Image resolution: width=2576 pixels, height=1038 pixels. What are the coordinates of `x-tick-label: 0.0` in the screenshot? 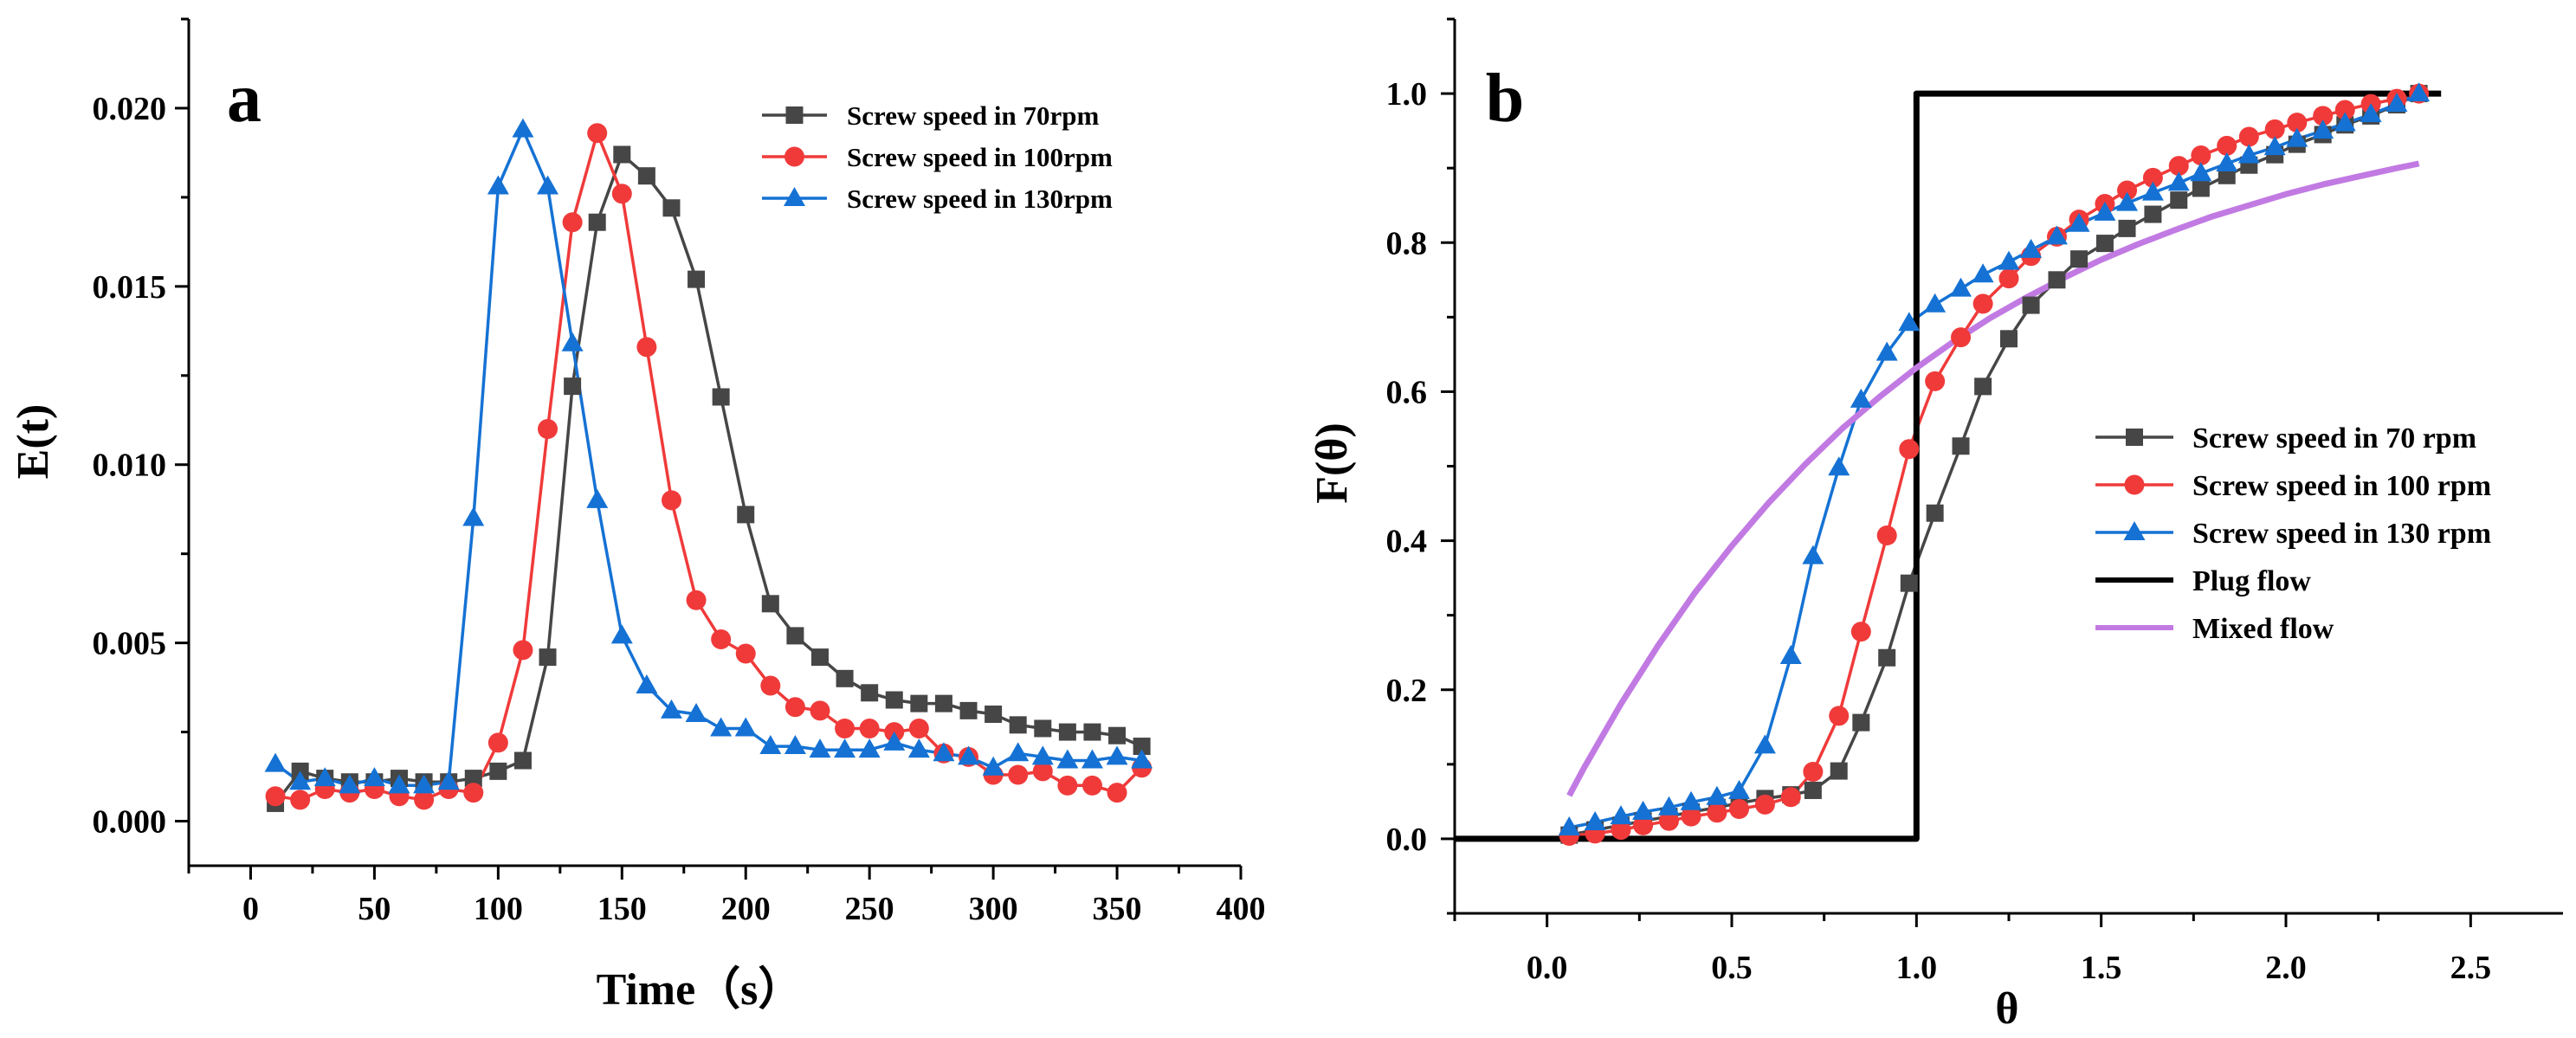 It's located at (1547, 968).